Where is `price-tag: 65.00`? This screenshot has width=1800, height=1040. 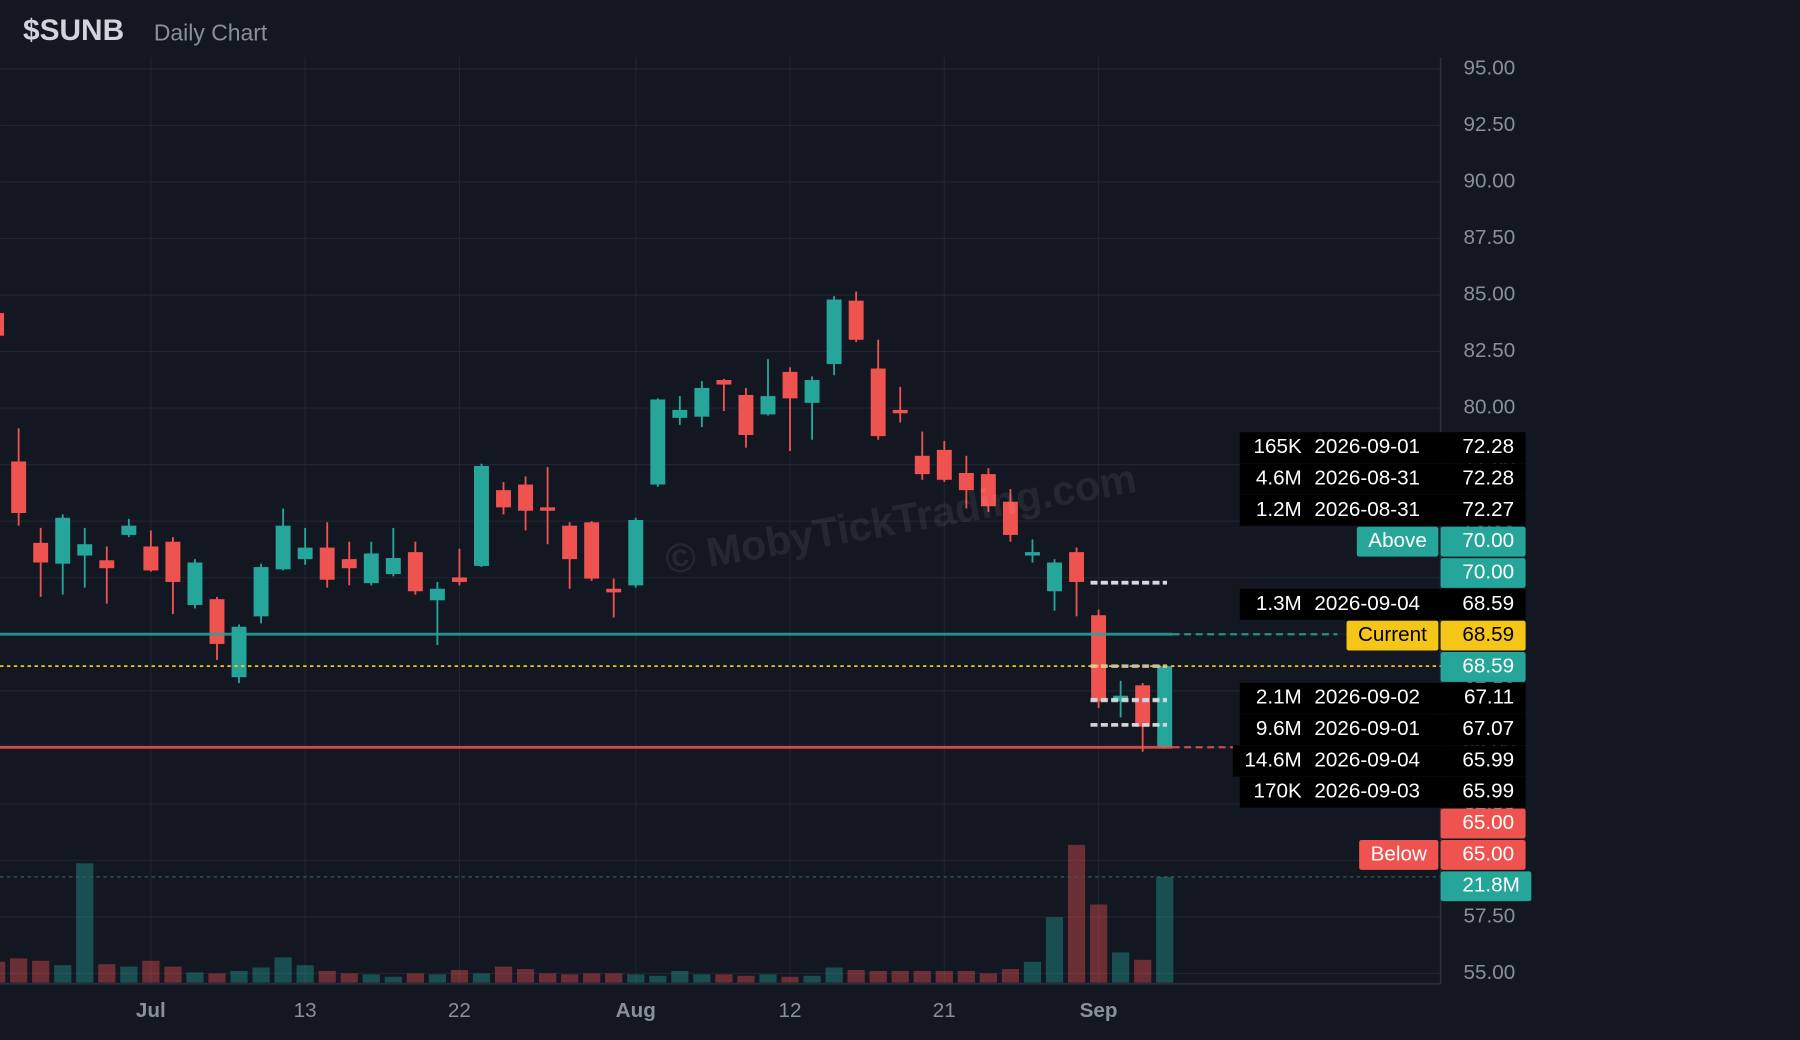
price-tag: 65.00 is located at coordinates (1488, 853).